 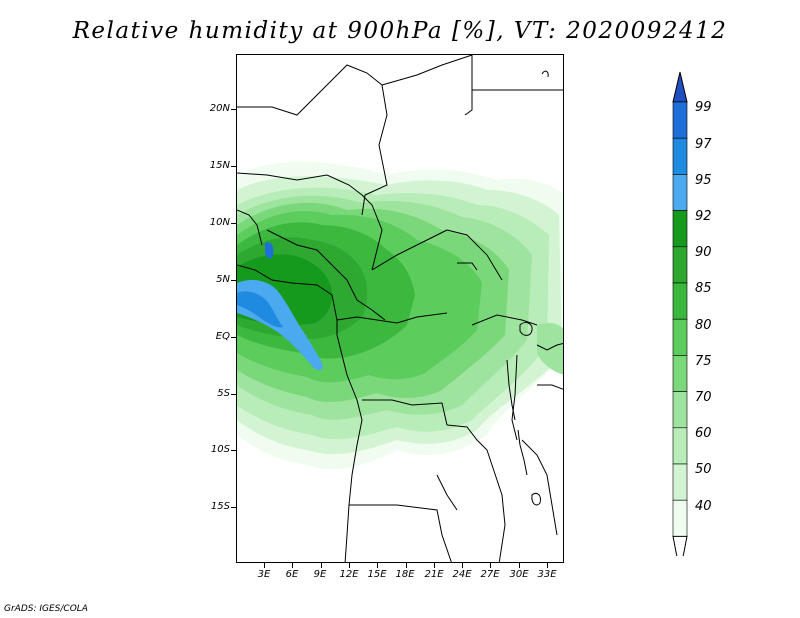 What do you see at coordinates (292, 574) in the screenshot?
I see `lon-label: 6E` at bounding box center [292, 574].